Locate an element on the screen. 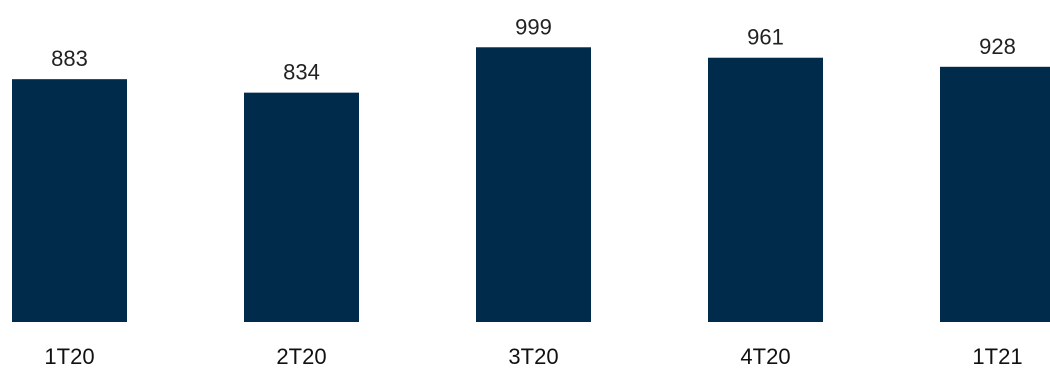 This screenshot has width=1050, height=368. bar-3T20 is located at coordinates (533, 185).